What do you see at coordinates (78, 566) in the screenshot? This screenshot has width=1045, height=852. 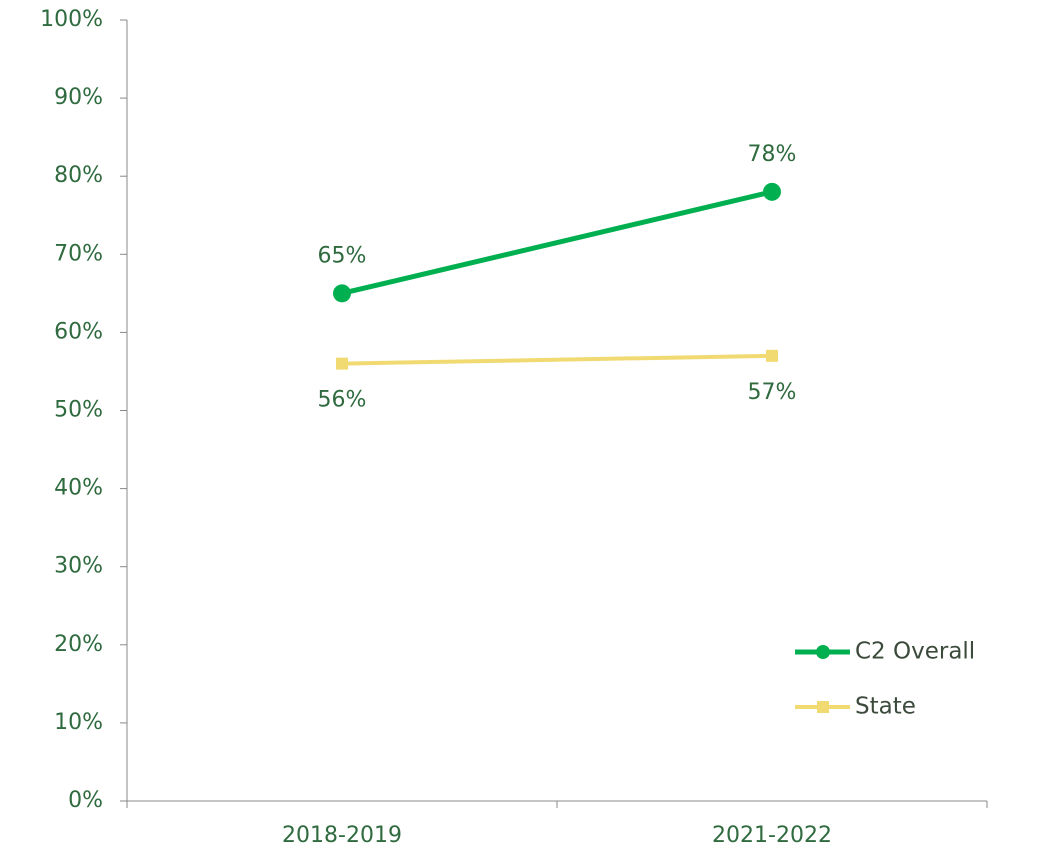 I see `y-tick-label: 30%` at bounding box center [78, 566].